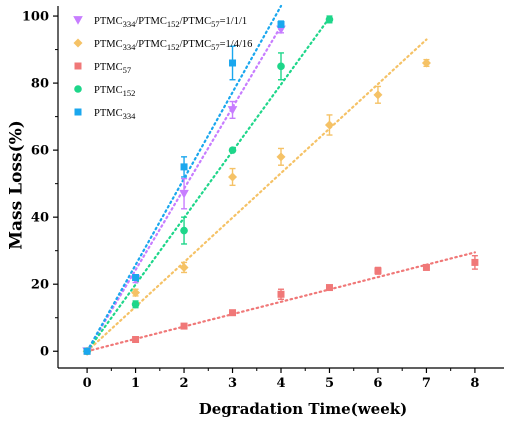 The width and height of the screenshot is (512, 422). What do you see at coordinates (35, 17) in the screenshot?
I see `y-tick-label: 100` at bounding box center [35, 17].